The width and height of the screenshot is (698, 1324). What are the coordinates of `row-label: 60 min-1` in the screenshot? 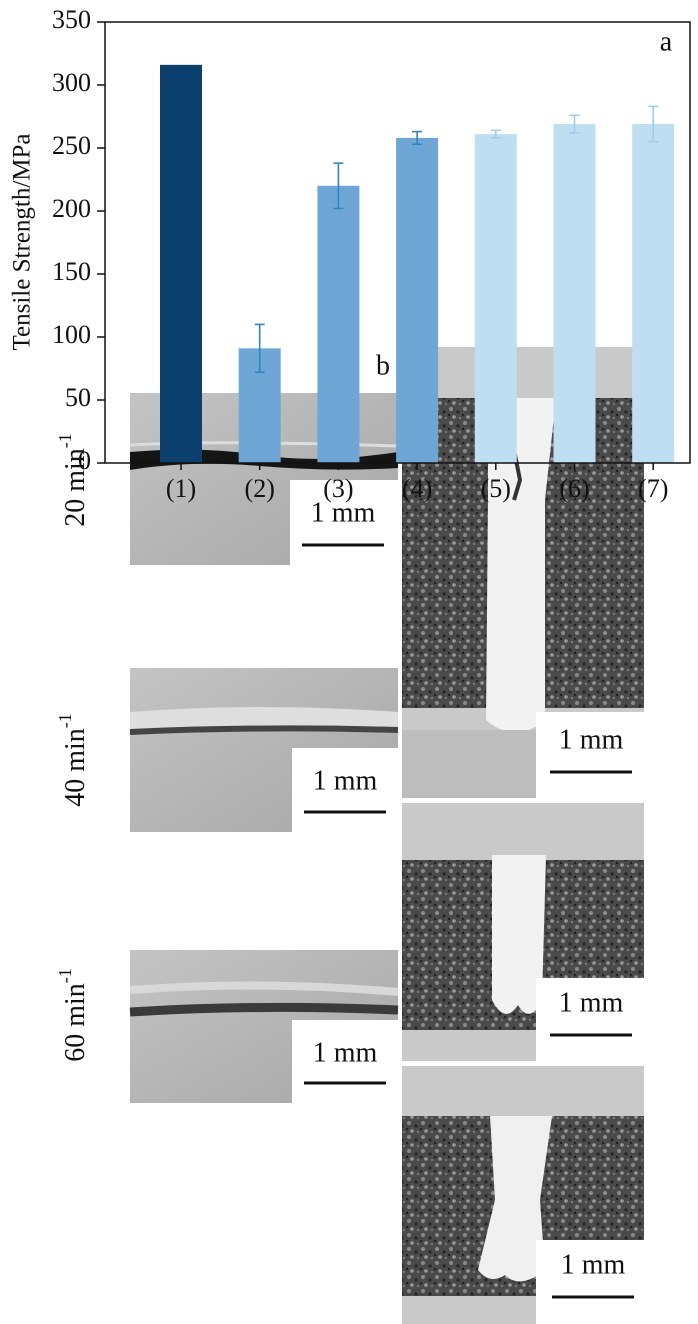 It's located at (73, 1015).